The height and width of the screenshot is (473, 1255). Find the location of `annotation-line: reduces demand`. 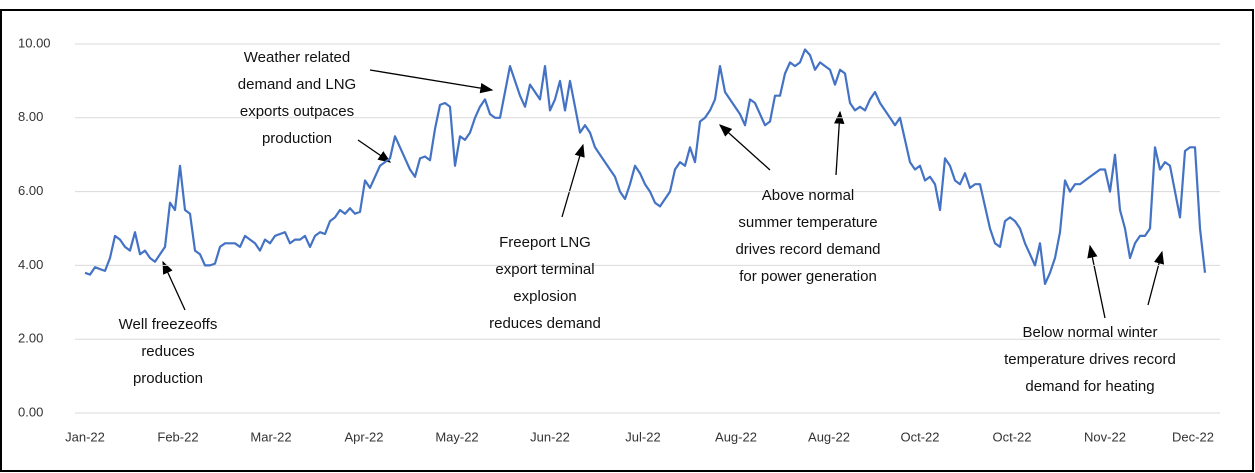

annotation-line: reduces demand is located at coordinates (545, 323).